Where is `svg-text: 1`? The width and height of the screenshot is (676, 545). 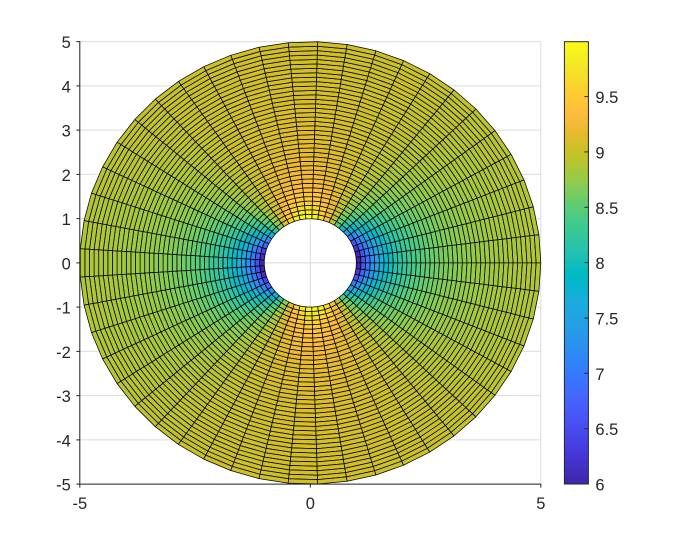
svg-text: 1 is located at coordinates (66, 220).